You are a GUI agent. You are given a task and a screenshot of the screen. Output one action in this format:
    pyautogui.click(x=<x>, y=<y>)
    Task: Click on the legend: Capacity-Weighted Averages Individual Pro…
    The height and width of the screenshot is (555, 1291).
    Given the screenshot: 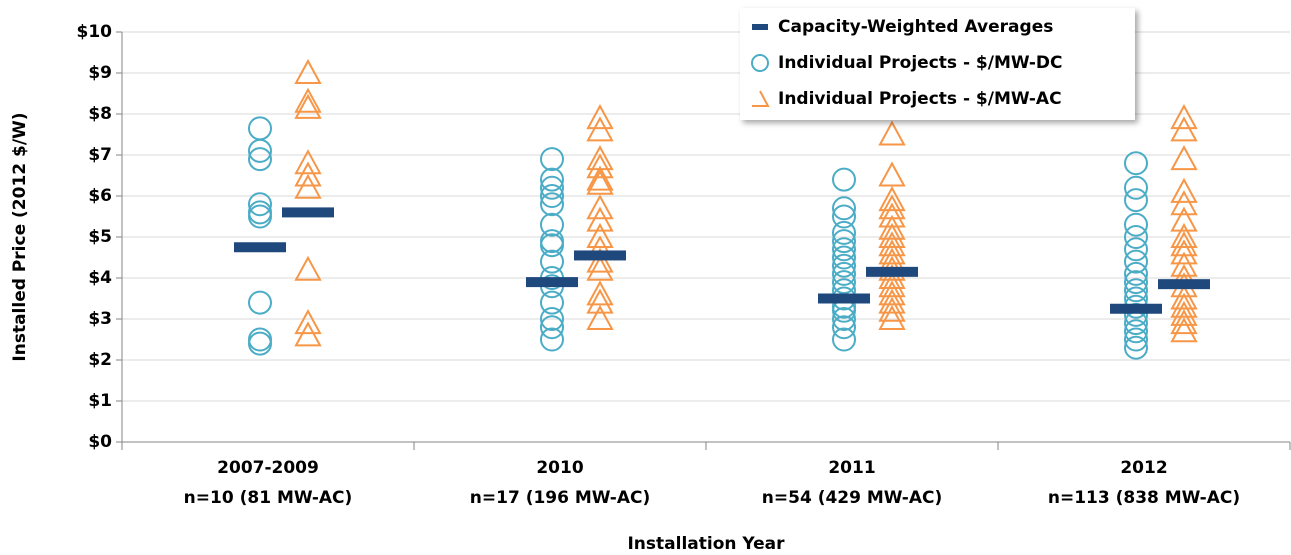 What is the action you would take?
    pyautogui.click(x=937, y=64)
    